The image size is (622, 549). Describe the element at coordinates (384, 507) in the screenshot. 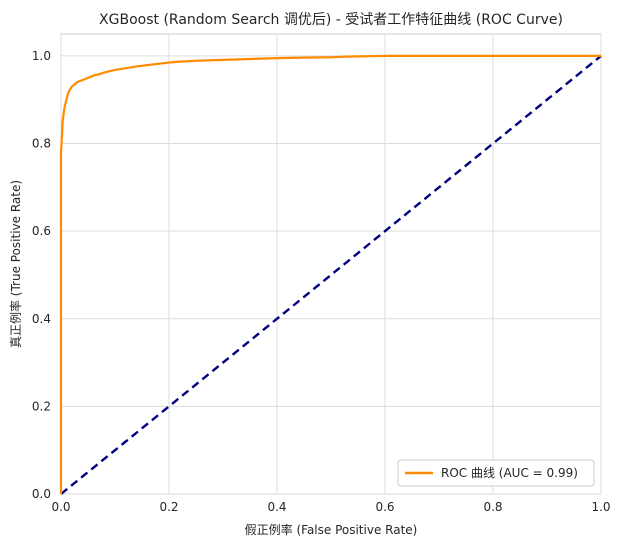

I see `x-tick-label: 0.6` at that location.